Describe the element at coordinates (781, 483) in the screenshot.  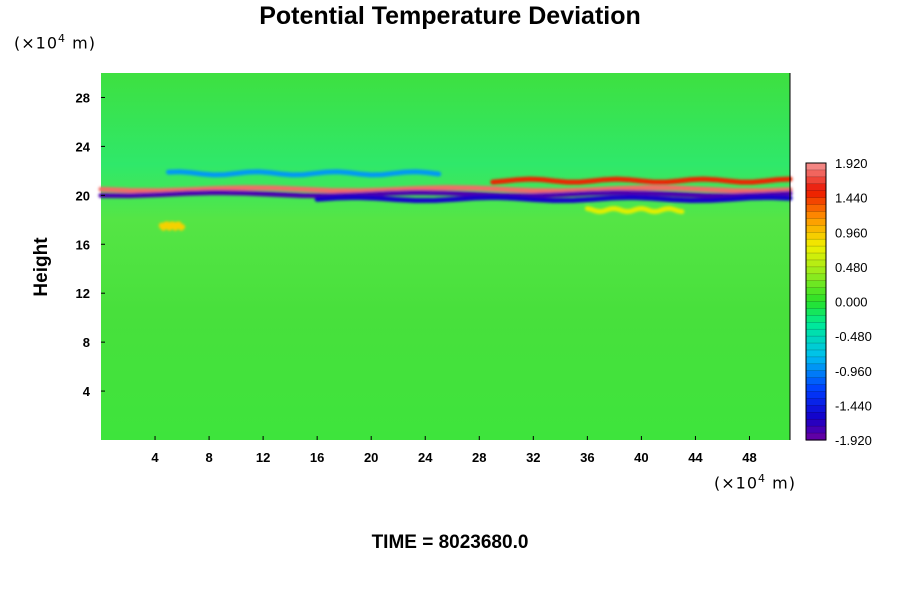
I see `x-unit-suffix: m)` at that location.